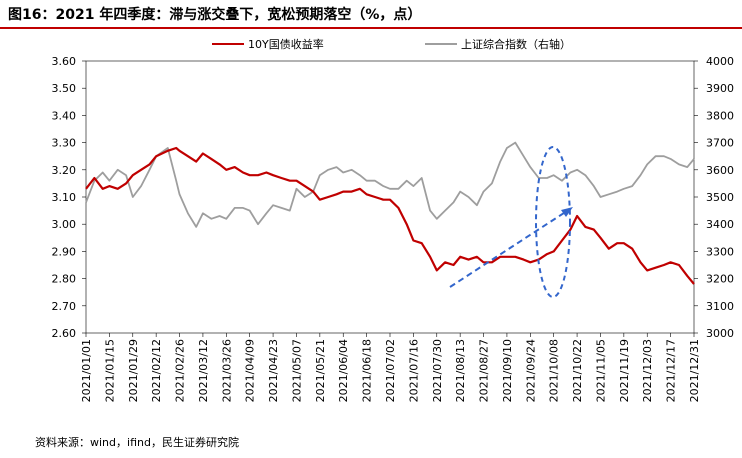 The height and width of the screenshot is (458, 742). What do you see at coordinates (64, 115) in the screenshot?
I see `y-left-tick-label: 3.40` at bounding box center [64, 115].